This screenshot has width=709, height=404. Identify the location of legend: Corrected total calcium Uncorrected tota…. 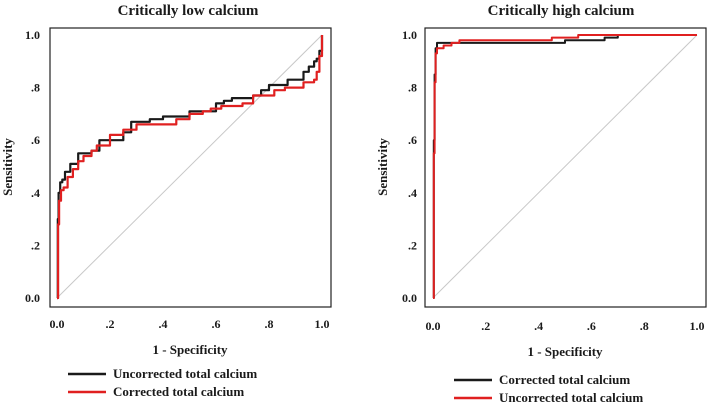
(548, 388).